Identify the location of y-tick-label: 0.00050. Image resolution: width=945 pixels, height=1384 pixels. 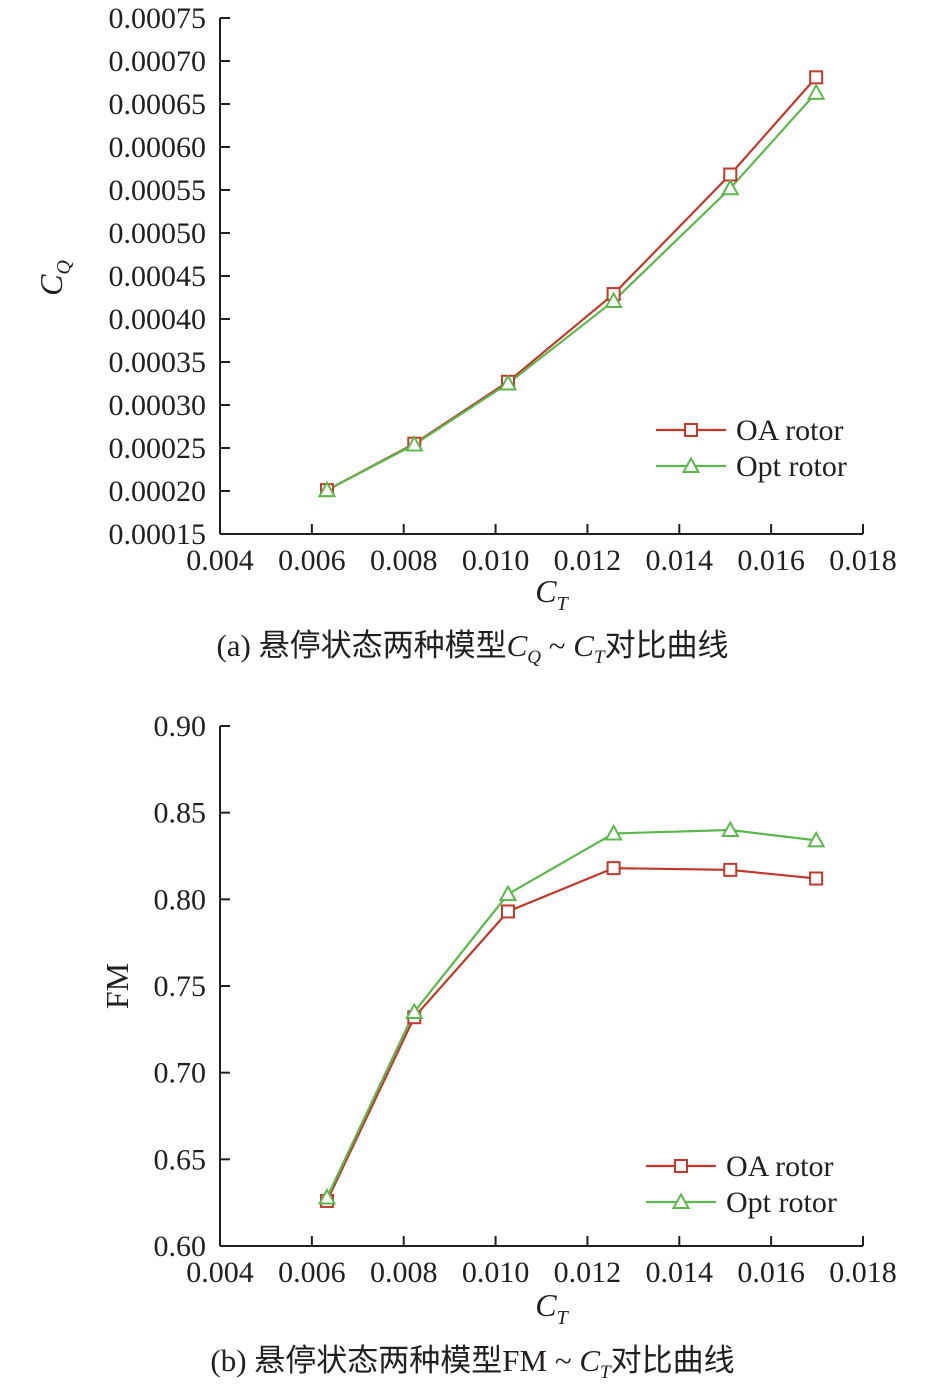
(158, 233).